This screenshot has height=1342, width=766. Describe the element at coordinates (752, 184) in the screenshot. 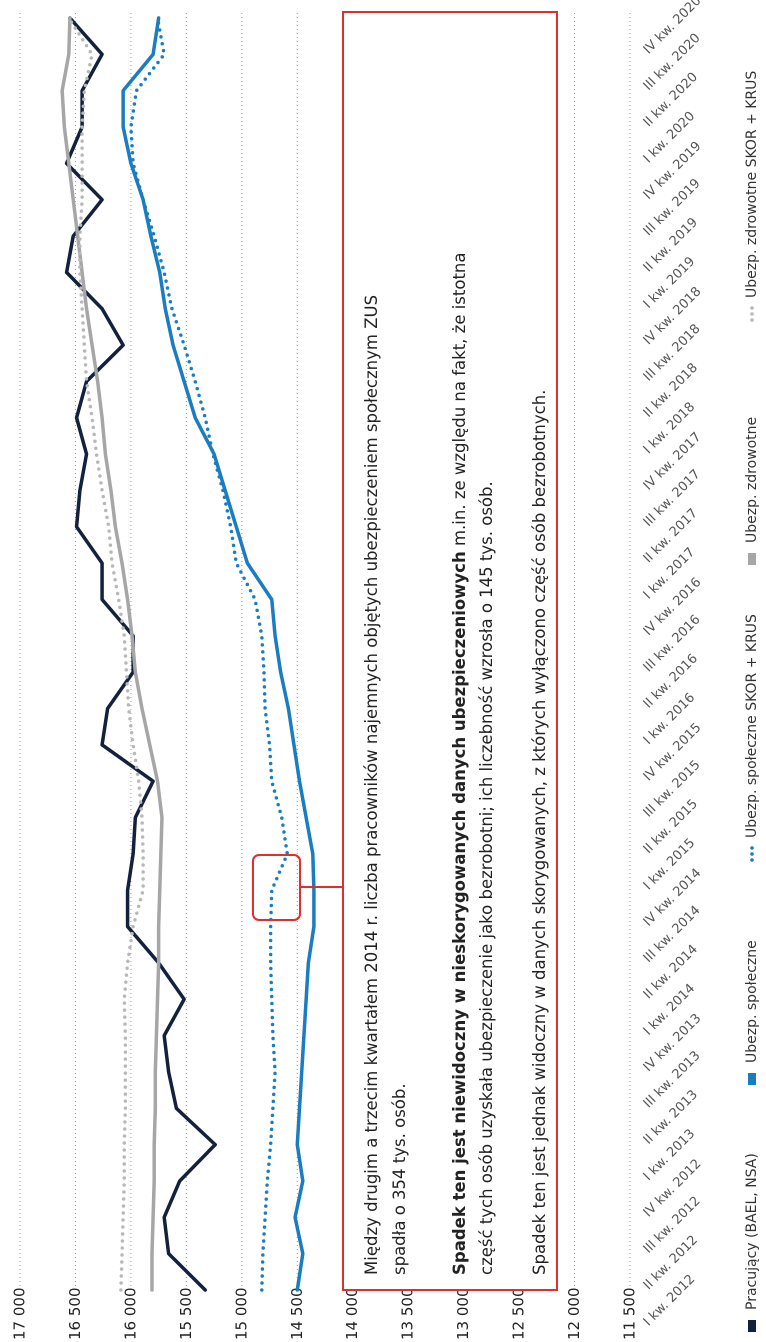

I see `legend-label: Ubezp. zdrowotne SKOR + KRUS` at that location.